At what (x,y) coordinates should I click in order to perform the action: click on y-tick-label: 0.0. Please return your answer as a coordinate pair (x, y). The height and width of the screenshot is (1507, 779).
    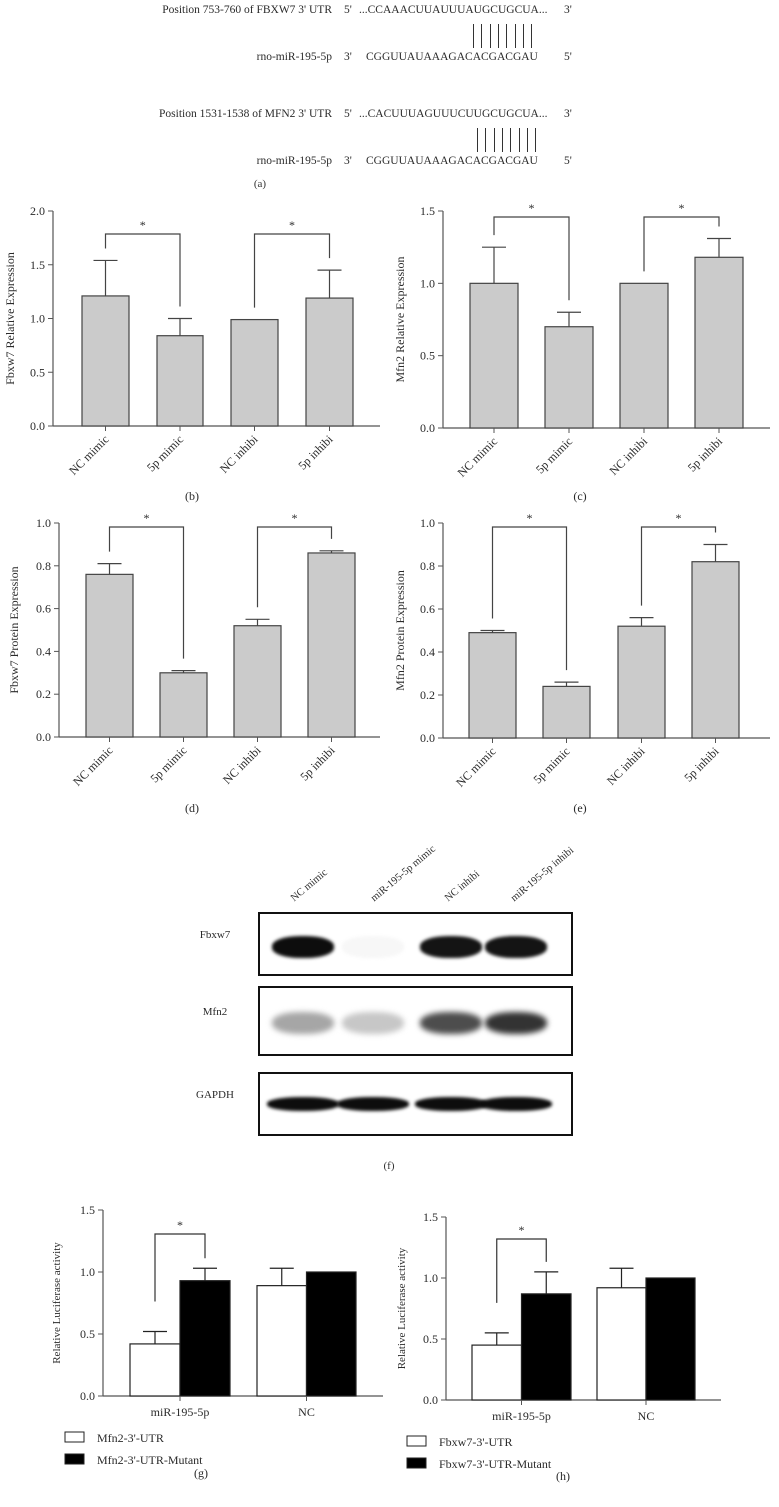
    Looking at the image, I should click on (427, 428).